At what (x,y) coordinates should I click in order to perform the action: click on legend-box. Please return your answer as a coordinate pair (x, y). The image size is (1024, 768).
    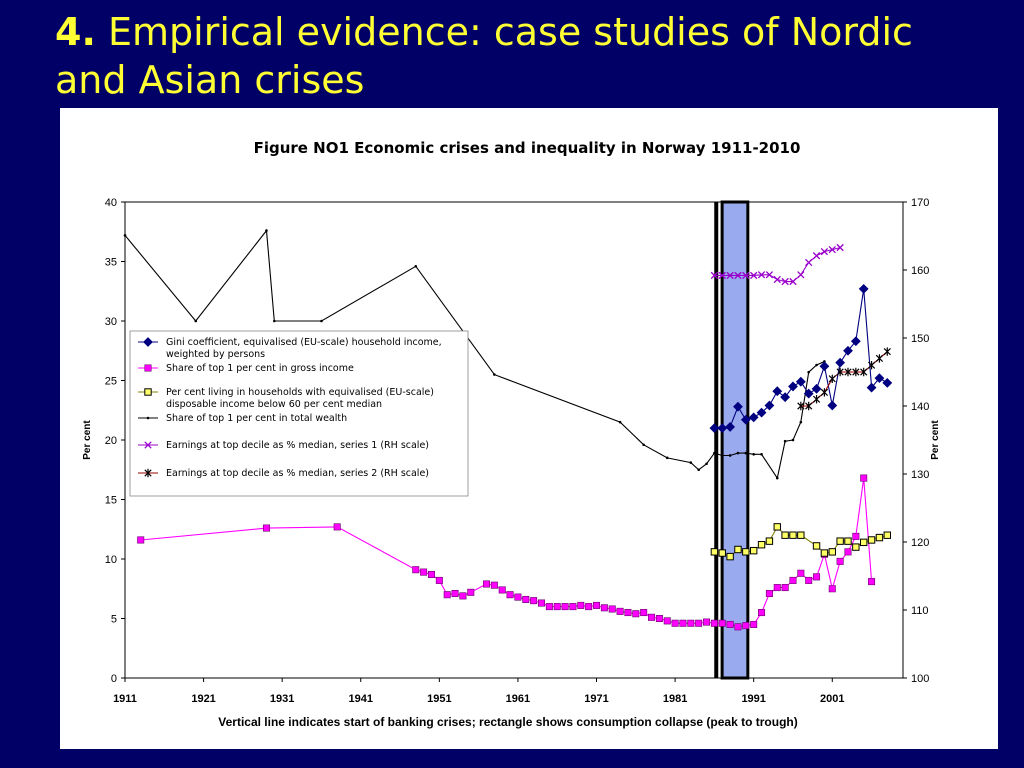
    Looking at the image, I should click on (299, 413).